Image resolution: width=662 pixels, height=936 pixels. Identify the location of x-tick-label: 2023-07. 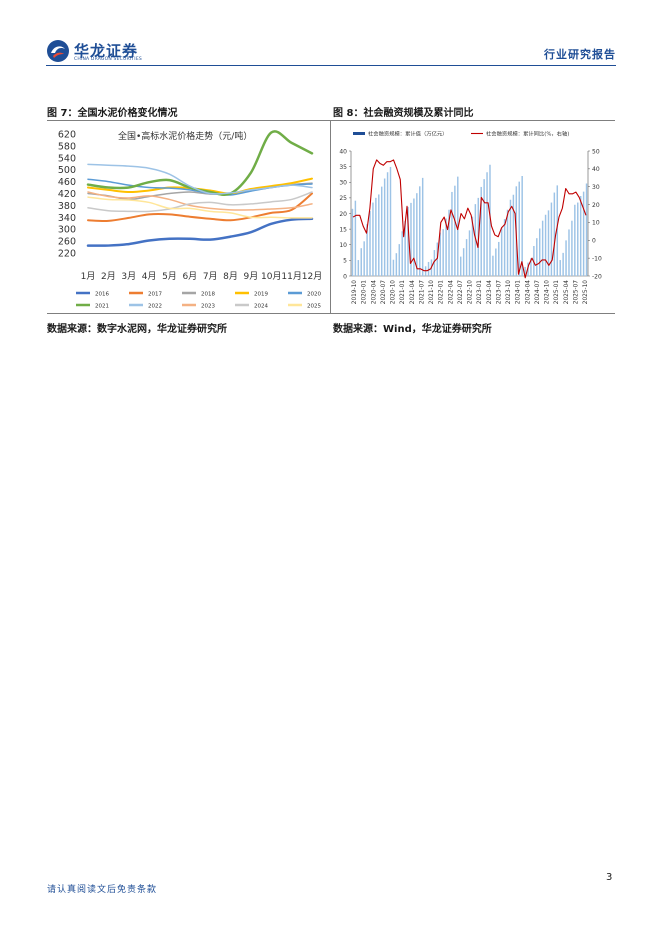
(499, 292).